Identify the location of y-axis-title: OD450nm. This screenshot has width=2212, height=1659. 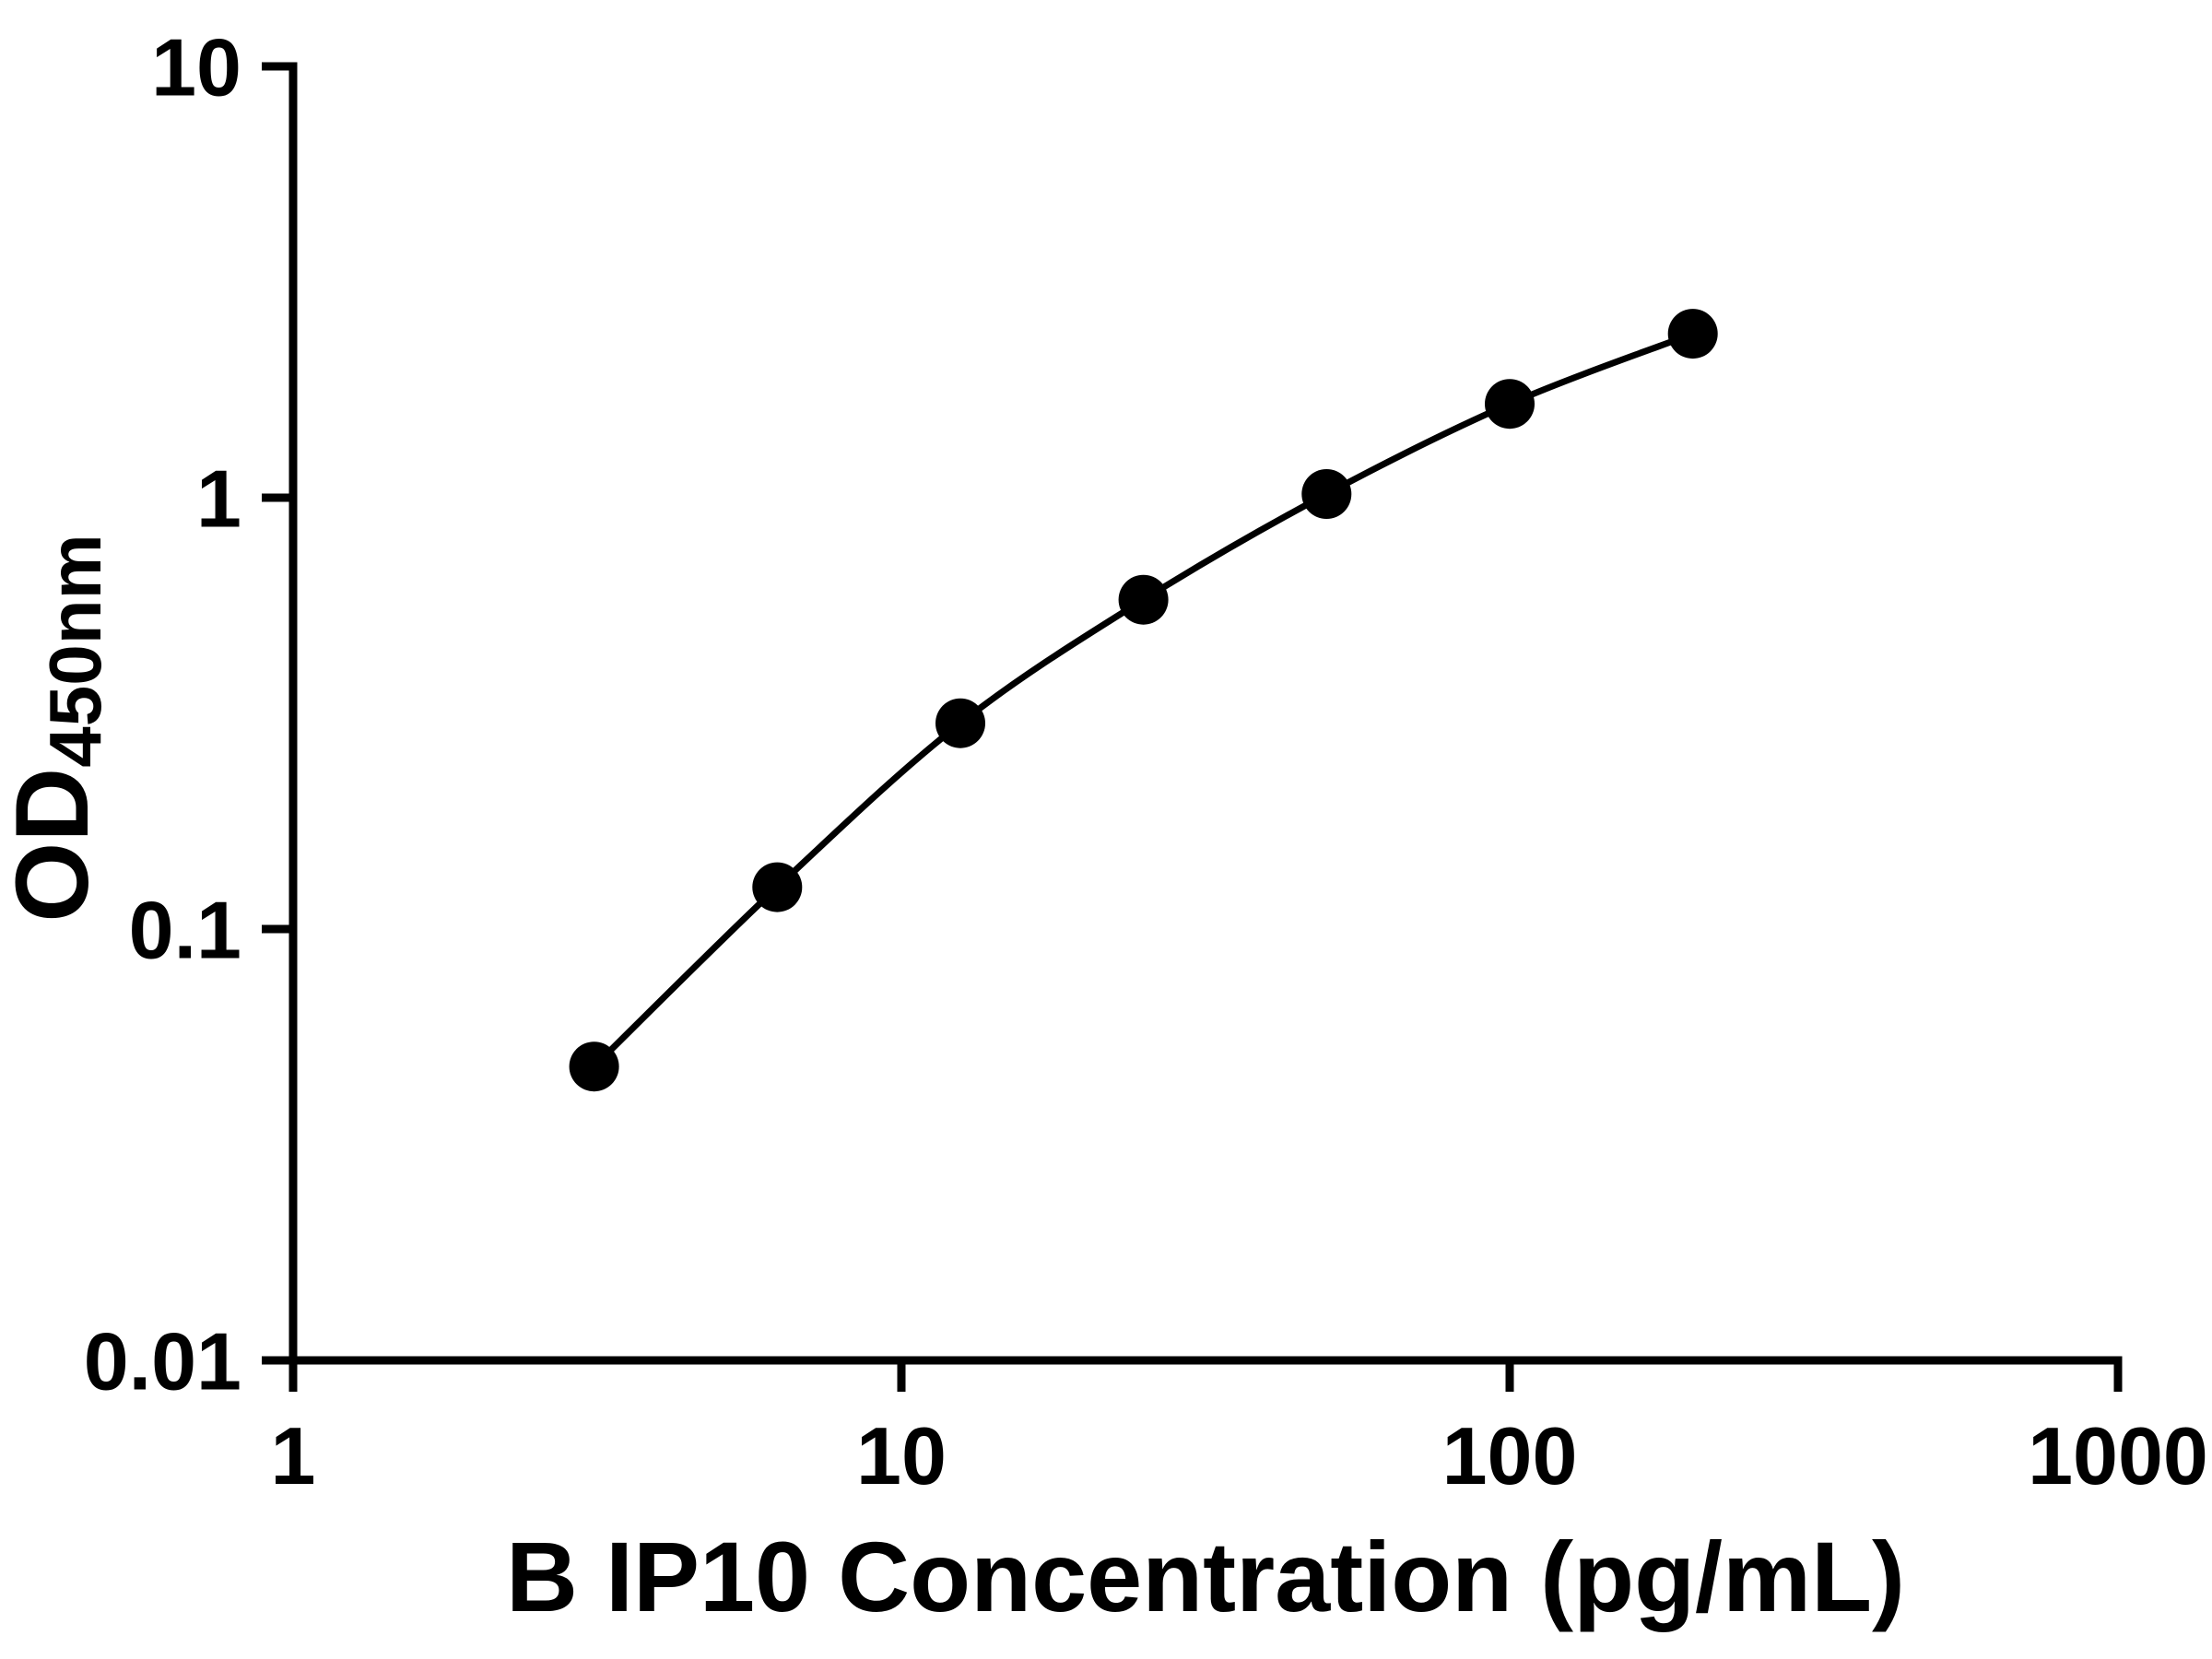
(58, 728).